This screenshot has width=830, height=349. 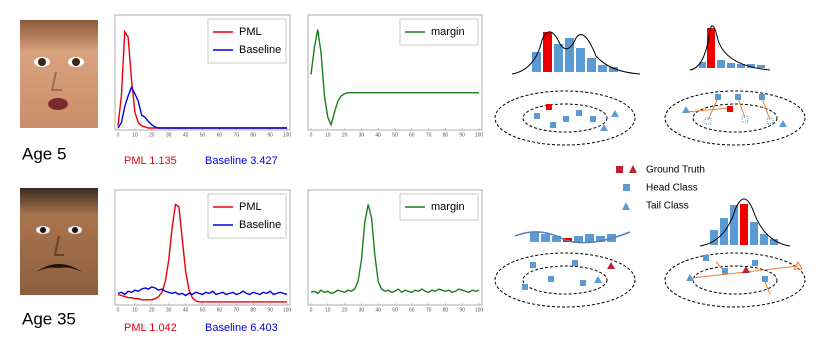 I want to click on baseline-error: Baseline 6.403, so click(x=241, y=328).